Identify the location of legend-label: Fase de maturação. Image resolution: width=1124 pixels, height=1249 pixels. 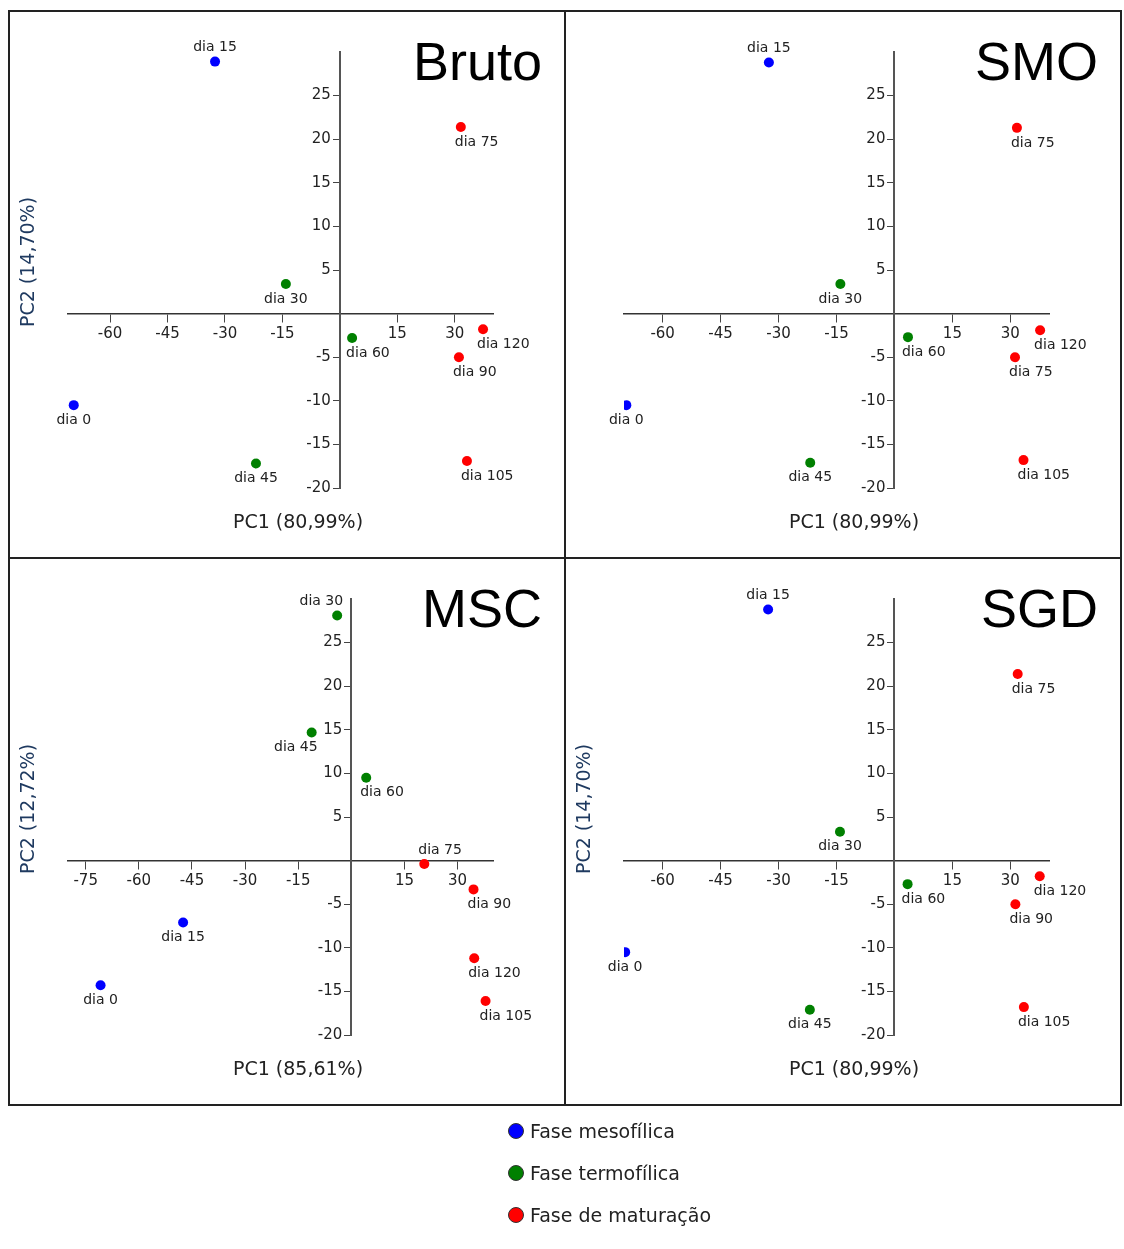
(621, 1215).